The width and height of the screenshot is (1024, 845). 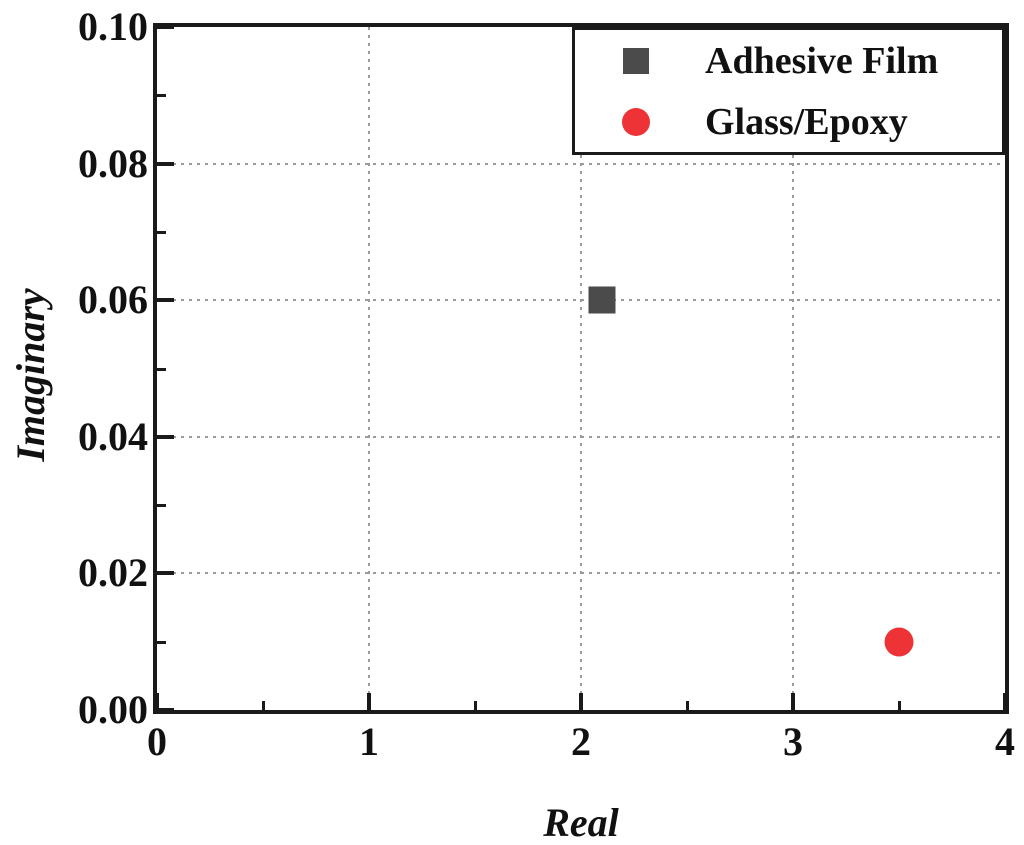 I want to click on y-tick-label: 0.06, so click(x=113, y=300).